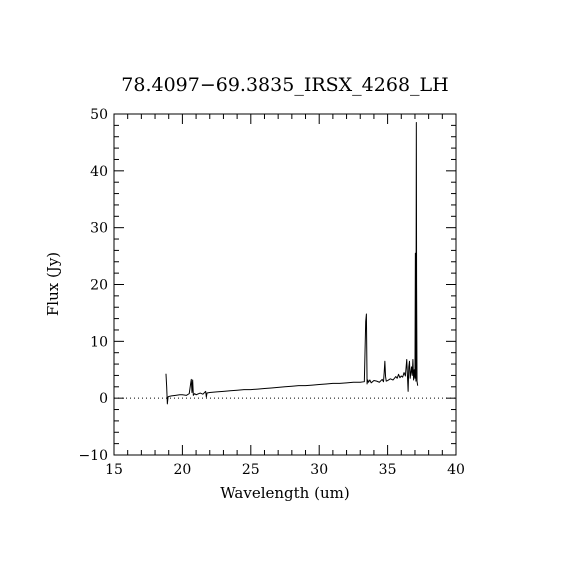 This screenshot has height=570, width=570. What do you see at coordinates (284, 493) in the screenshot?
I see `x-axis-label: Wavelength (um)` at bounding box center [284, 493].